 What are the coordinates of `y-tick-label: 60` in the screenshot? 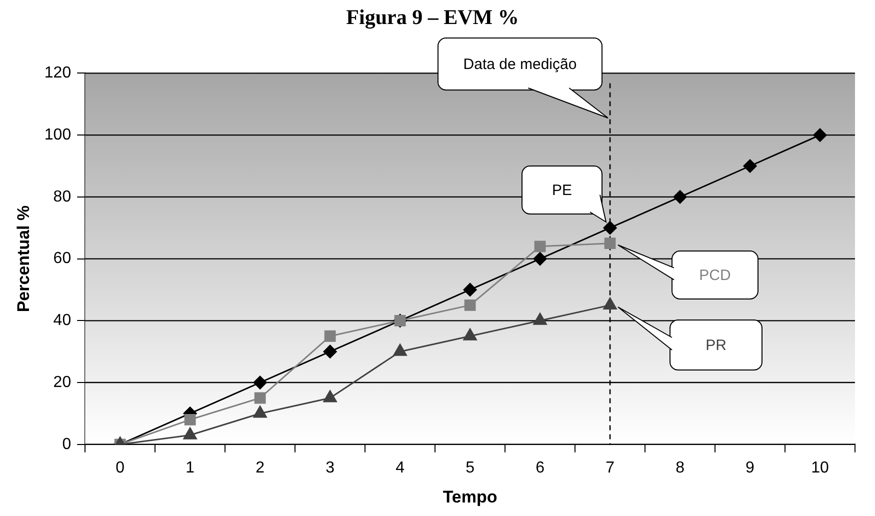 It's located at (62, 259).